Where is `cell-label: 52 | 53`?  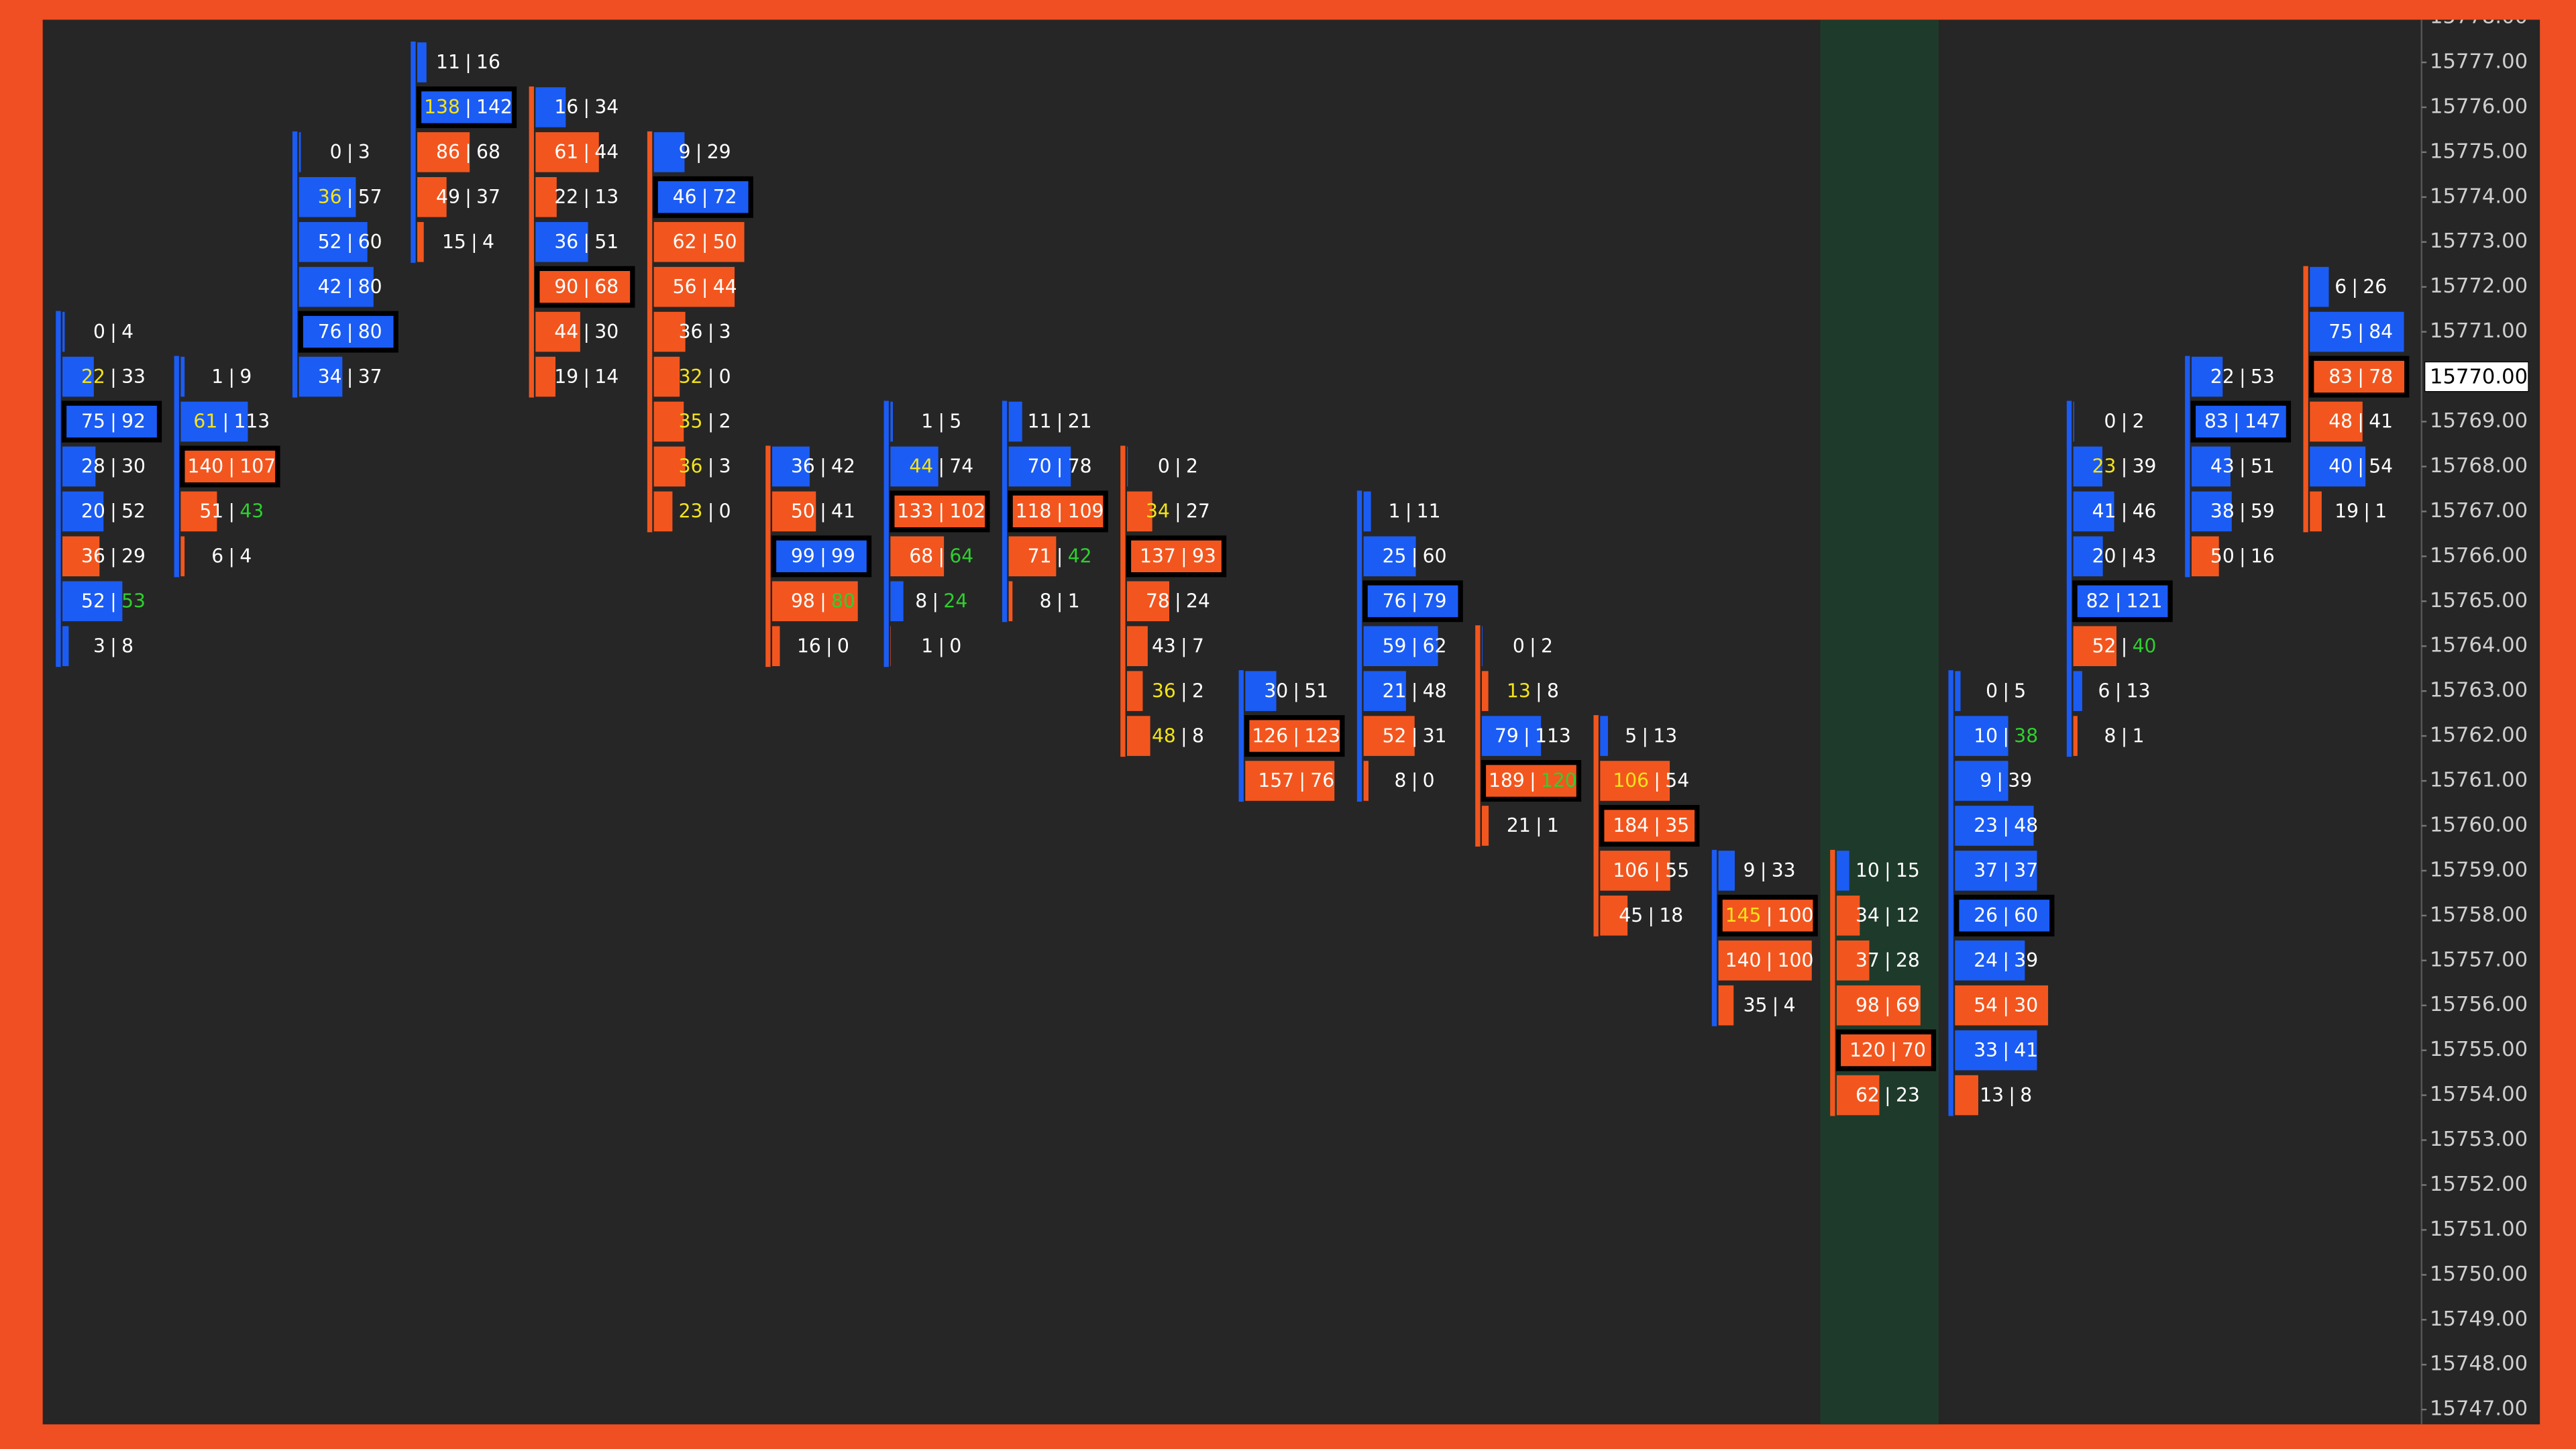
cell-label: 52 | 53 is located at coordinates (113, 601).